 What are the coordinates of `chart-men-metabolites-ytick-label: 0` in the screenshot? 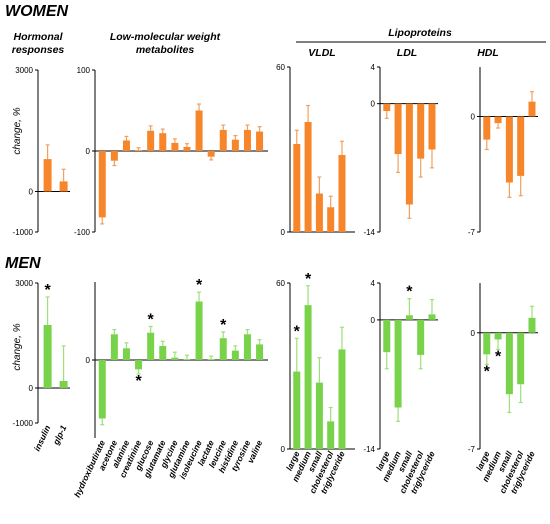 It's located at (88, 360).